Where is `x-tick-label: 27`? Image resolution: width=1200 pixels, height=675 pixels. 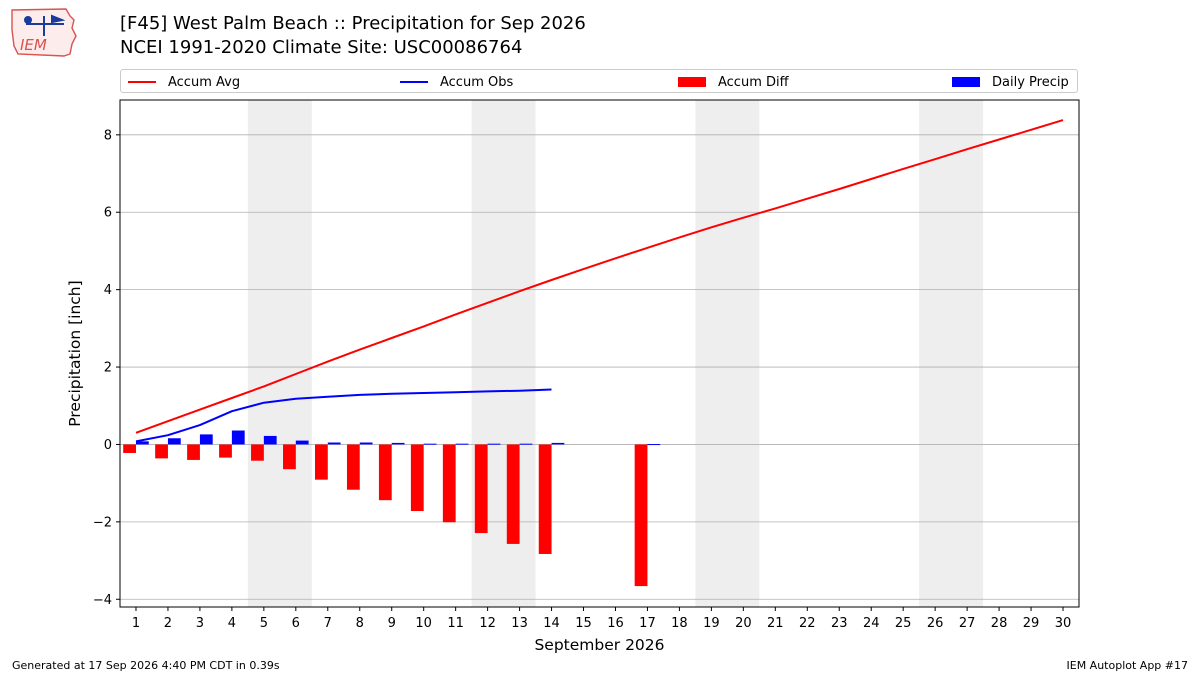
x-tick-label: 27 is located at coordinates (967, 623).